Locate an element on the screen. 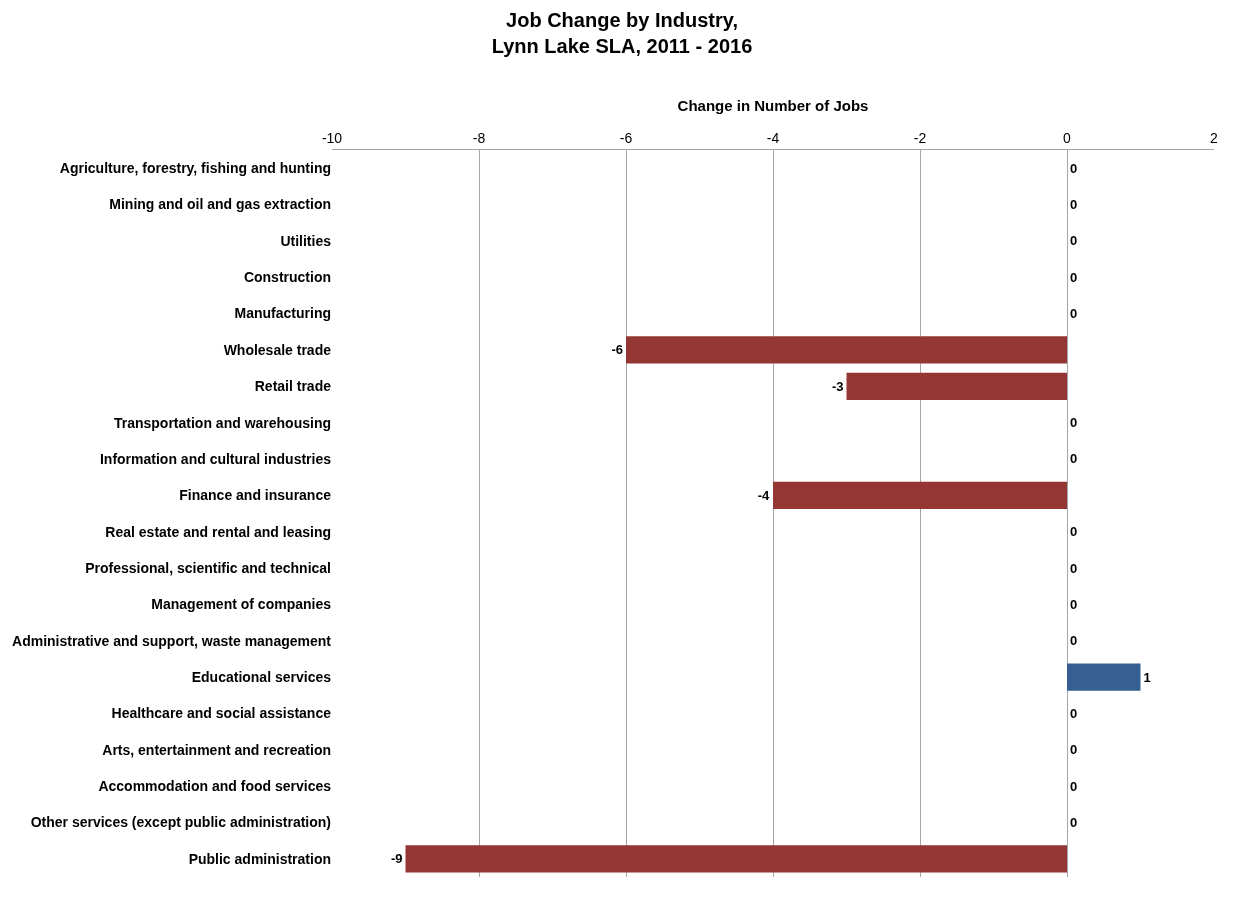 The height and width of the screenshot is (907, 1244). x-axis-title: Change in Number of Jobs is located at coordinates (773, 105).